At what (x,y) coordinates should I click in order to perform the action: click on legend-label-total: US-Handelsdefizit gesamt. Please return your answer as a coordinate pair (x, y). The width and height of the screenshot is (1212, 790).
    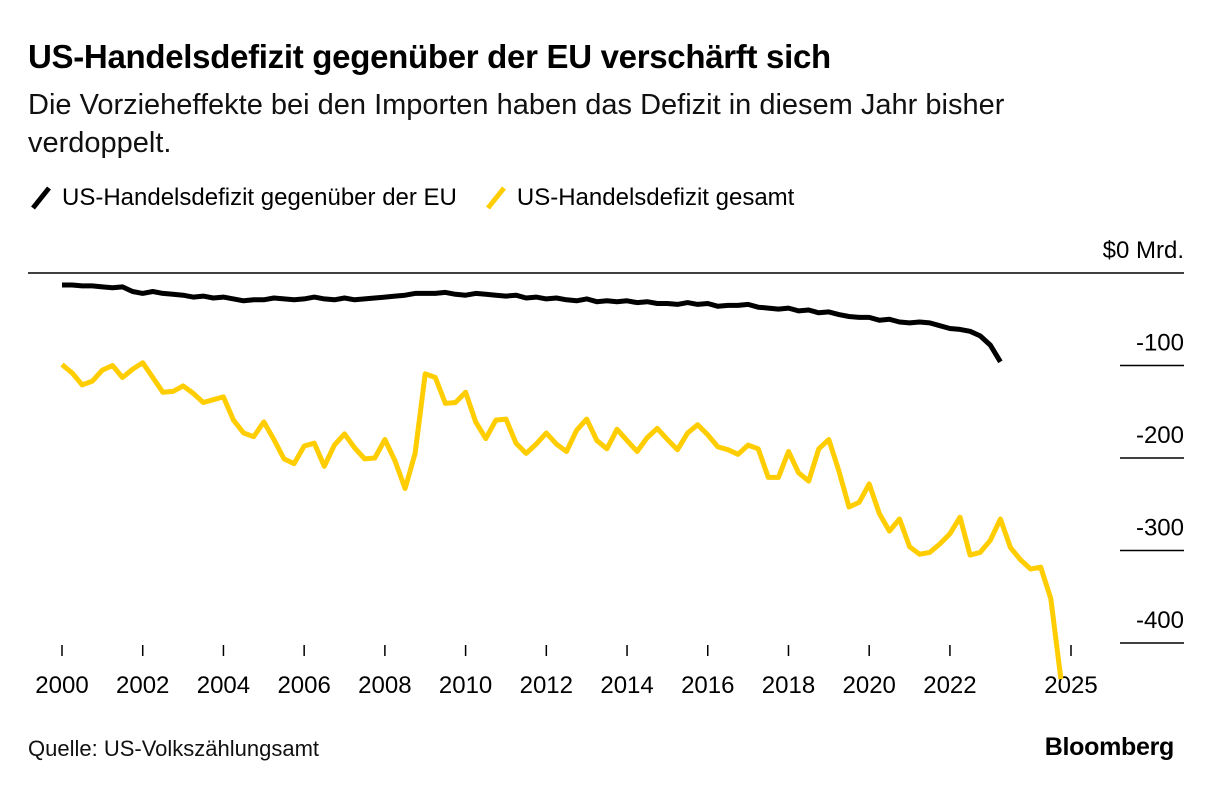
    Looking at the image, I should click on (655, 197).